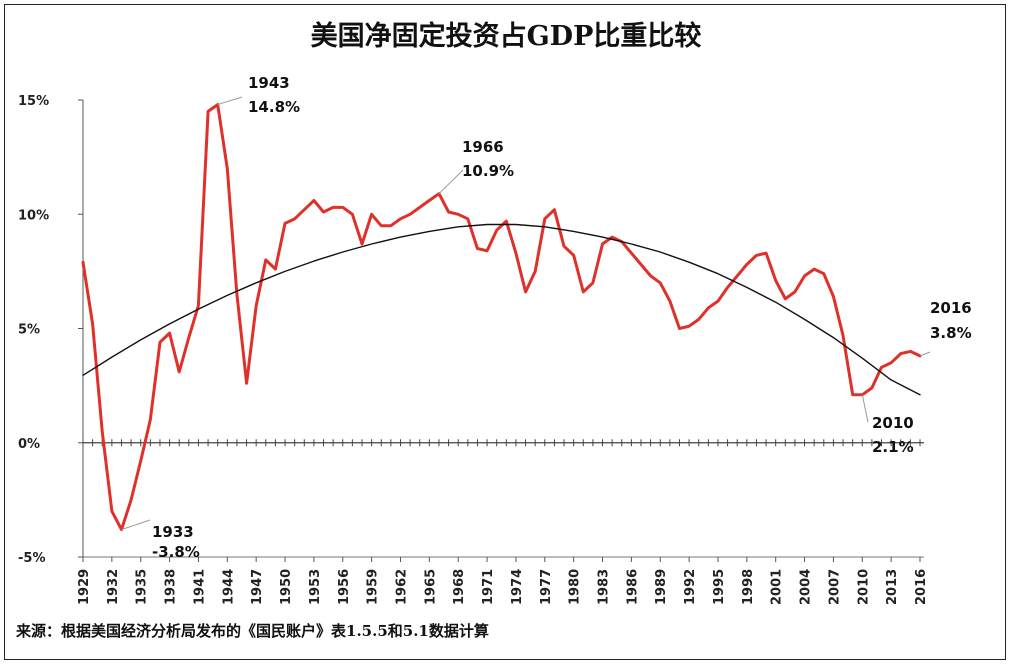 This screenshot has height=666, width=1012. I want to click on x-tick-label: 1935, so click(142, 587).